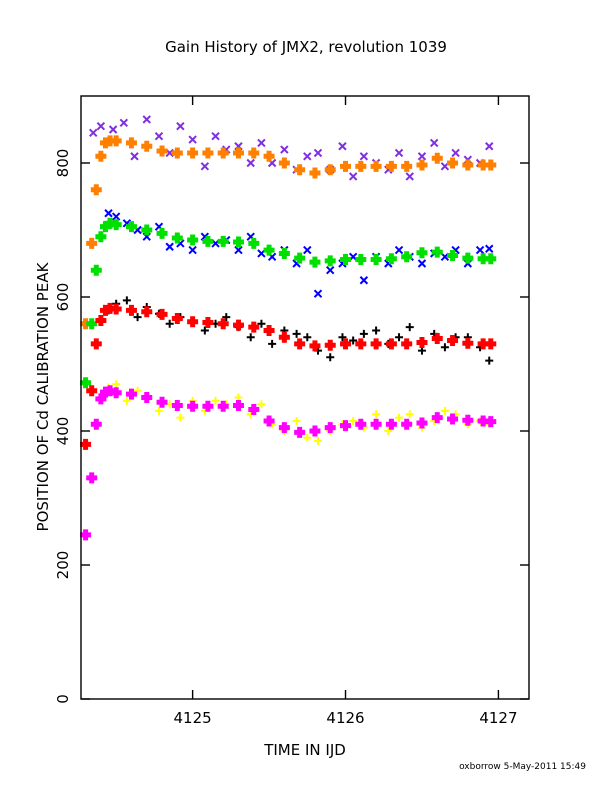 Image resolution: width=612 pixels, height=792 pixels. I want to click on y-tick-label: 800, so click(63, 163).